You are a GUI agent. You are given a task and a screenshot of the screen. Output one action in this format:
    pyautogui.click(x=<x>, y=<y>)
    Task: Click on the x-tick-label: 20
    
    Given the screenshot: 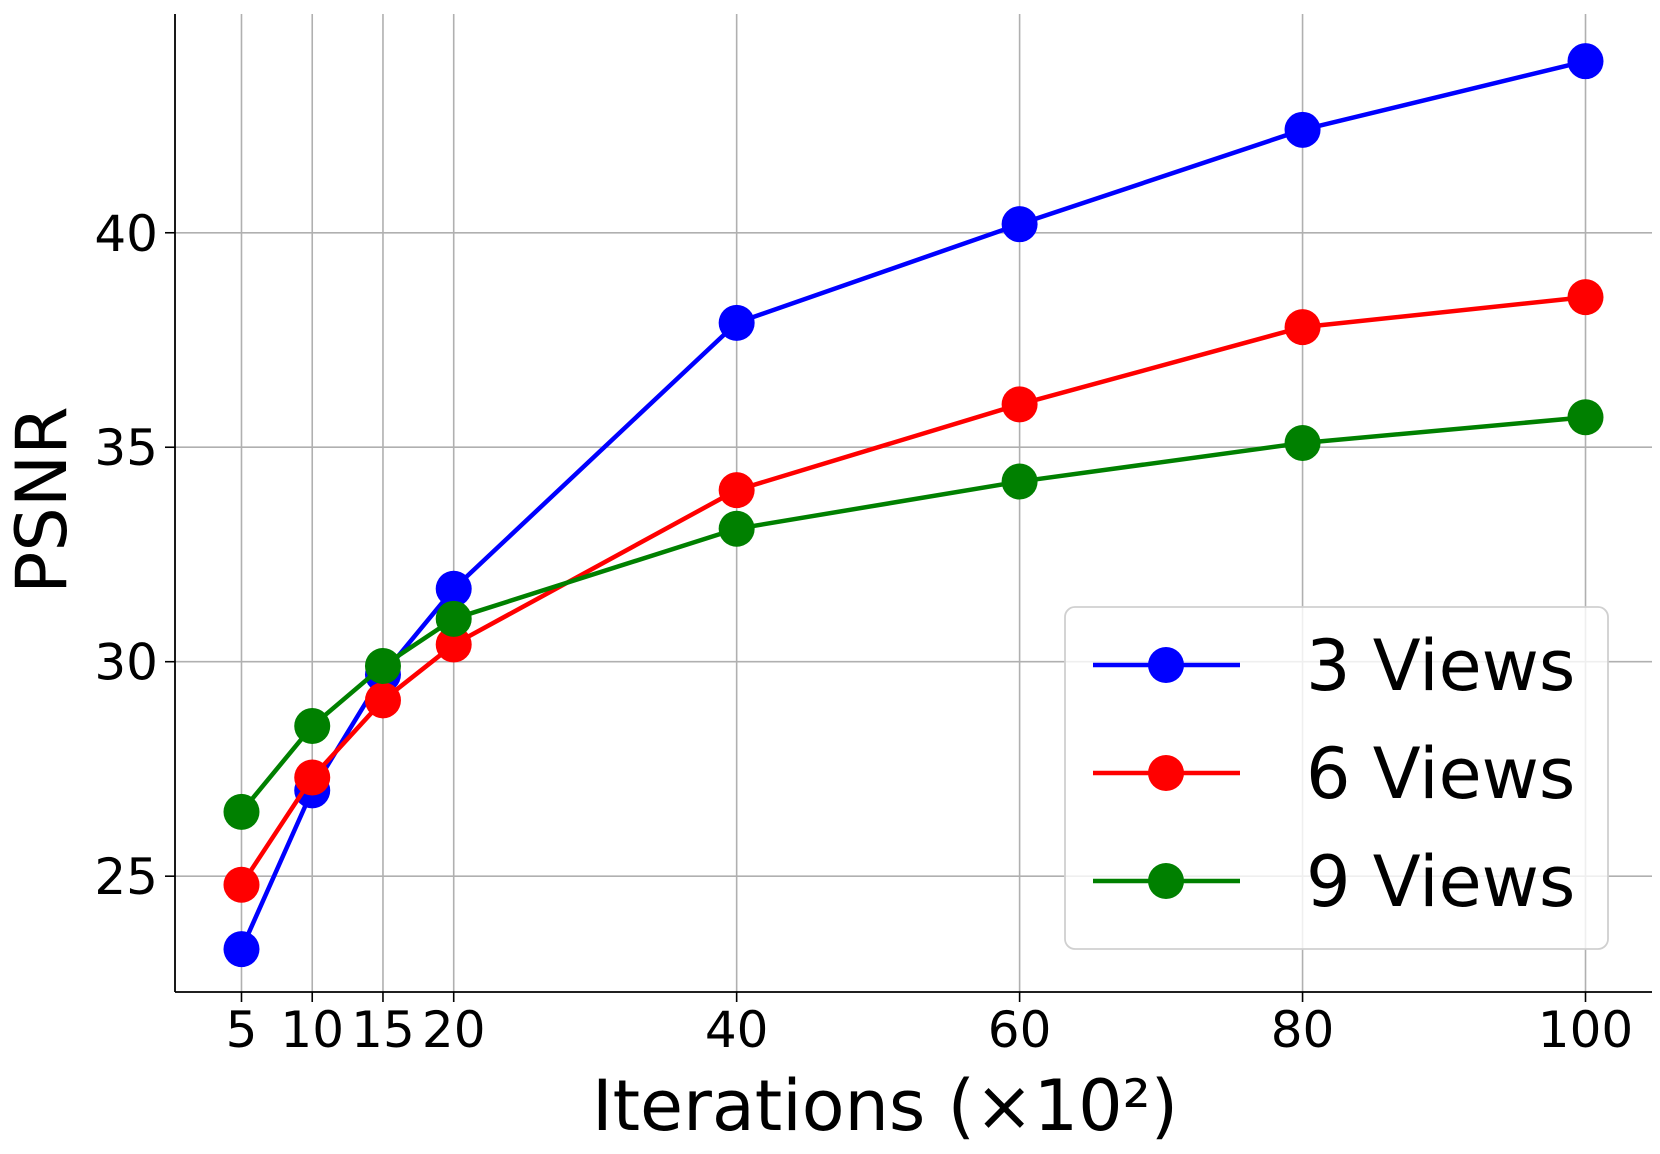 What is the action you would take?
    pyautogui.click(x=454, y=1030)
    